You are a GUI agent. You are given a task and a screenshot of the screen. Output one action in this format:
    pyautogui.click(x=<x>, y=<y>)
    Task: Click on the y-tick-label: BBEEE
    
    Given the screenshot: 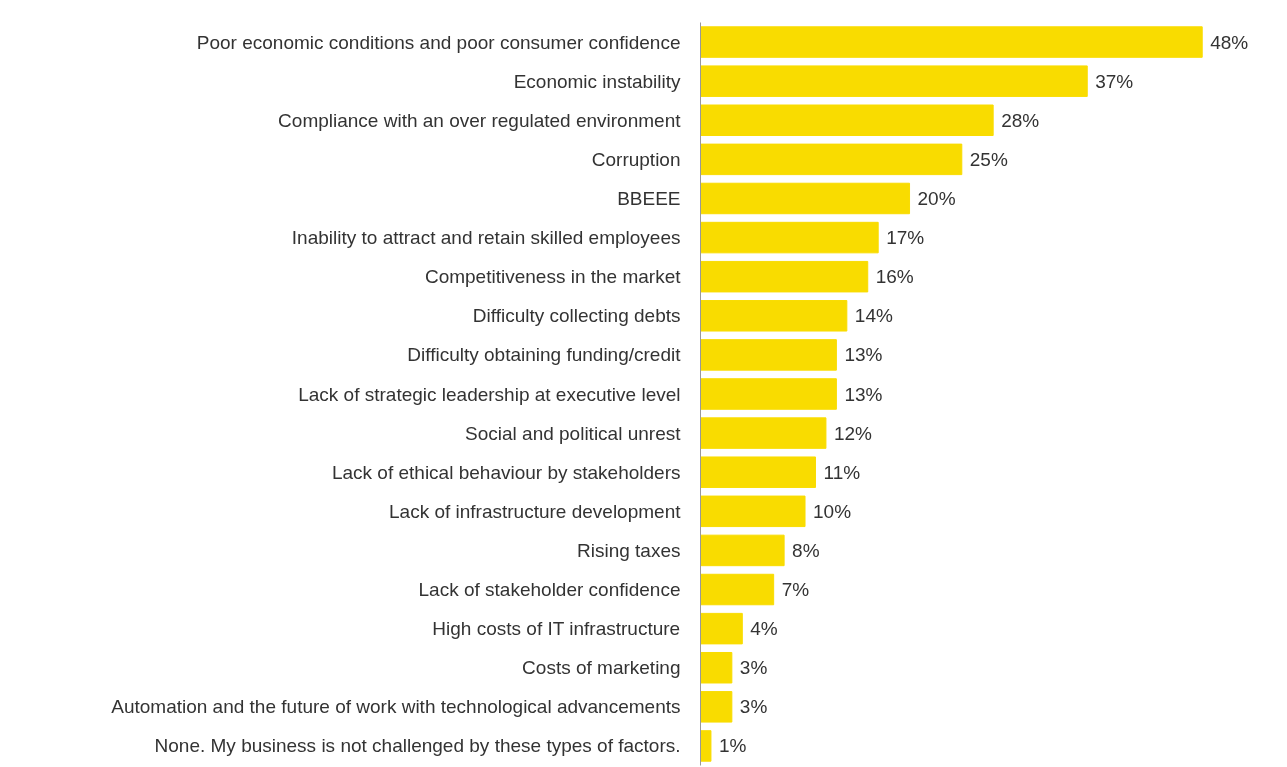 What is the action you would take?
    pyautogui.click(x=649, y=198)
    